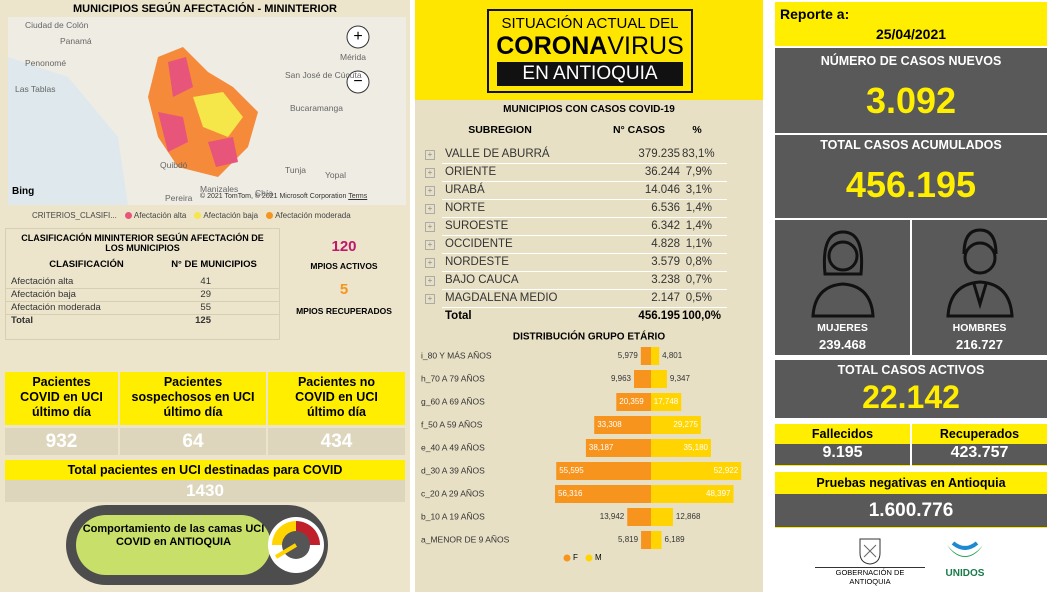 This screenshot has height=592, width=1051. Describe the element at coordinates (453, 447) in the screenshot. I see `age-label: e_40 A 49 AÑOS` at that location.